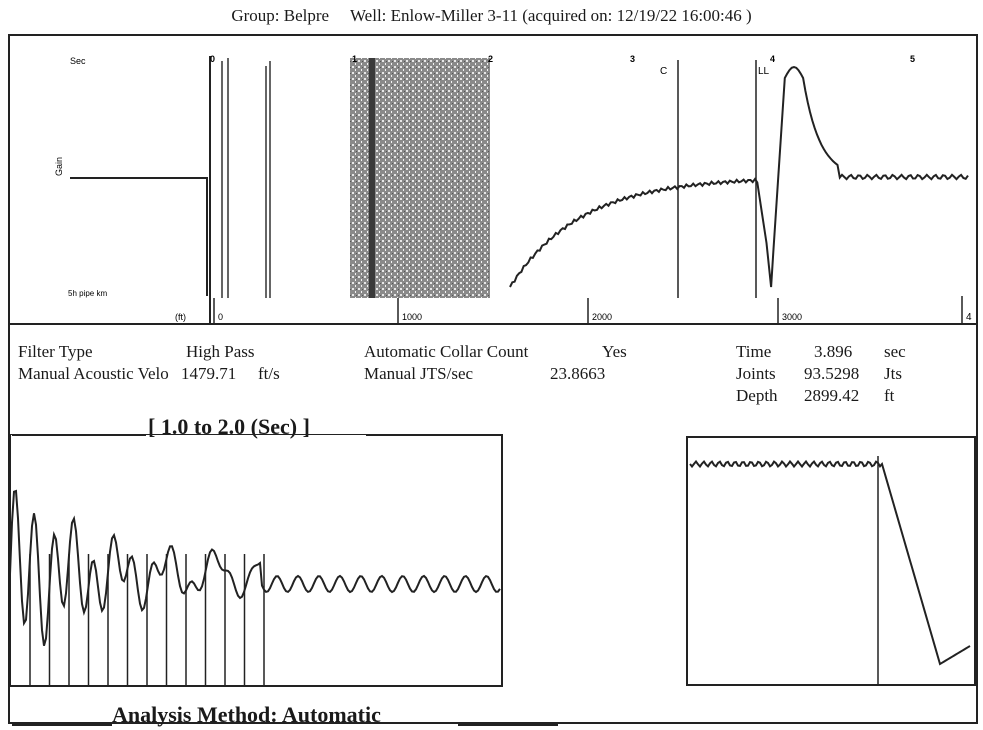  Describe the element at coordinates (180, 317) in the screenshot. I see `scale-bottom-label: (ft)` at that location.